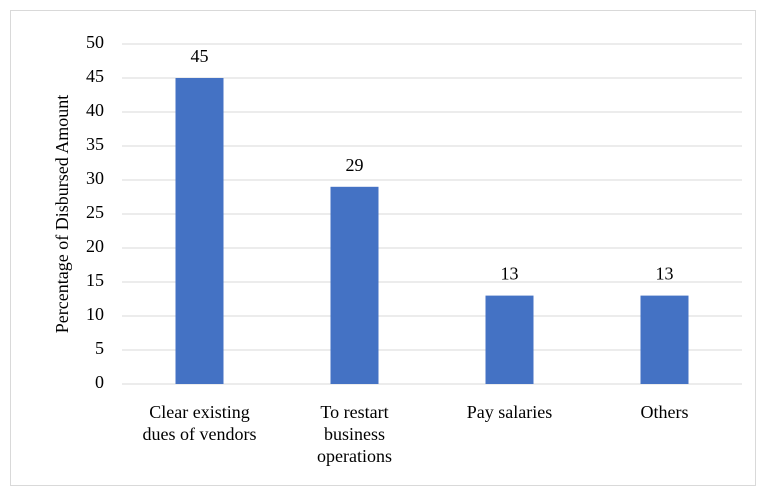 The height and width of the screenshot is (488, 758). What do you see at coordinates (95, 42) in the screenshot?
I see `y-tick-label: 50` at bounding box center [95, 42].